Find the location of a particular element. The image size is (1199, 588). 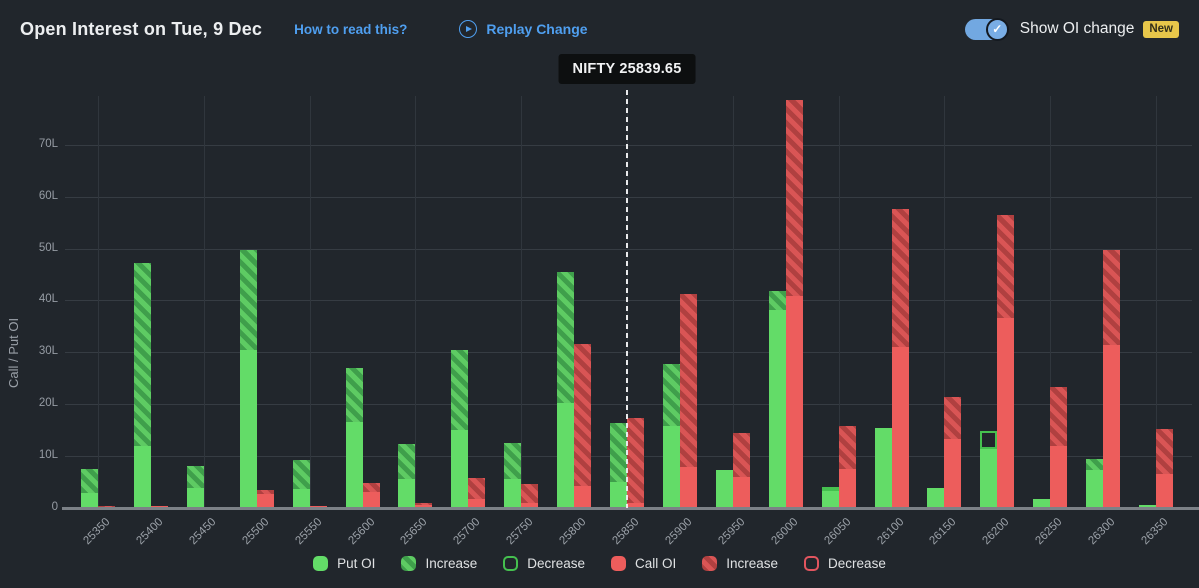

y-tick-label: 10L is located at coordinates (48, 455).